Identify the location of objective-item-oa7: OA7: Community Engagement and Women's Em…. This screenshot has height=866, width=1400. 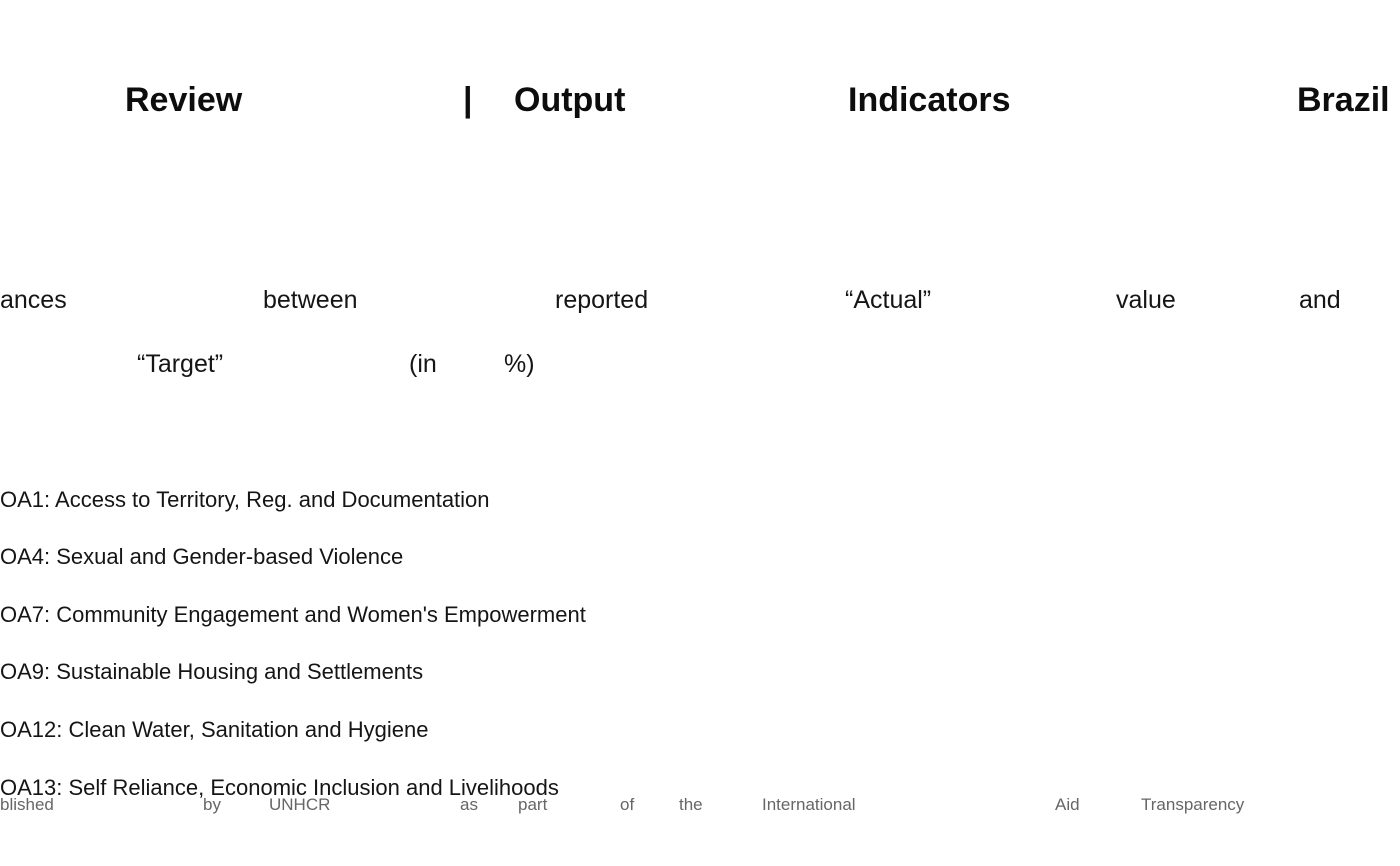
(293, 614).